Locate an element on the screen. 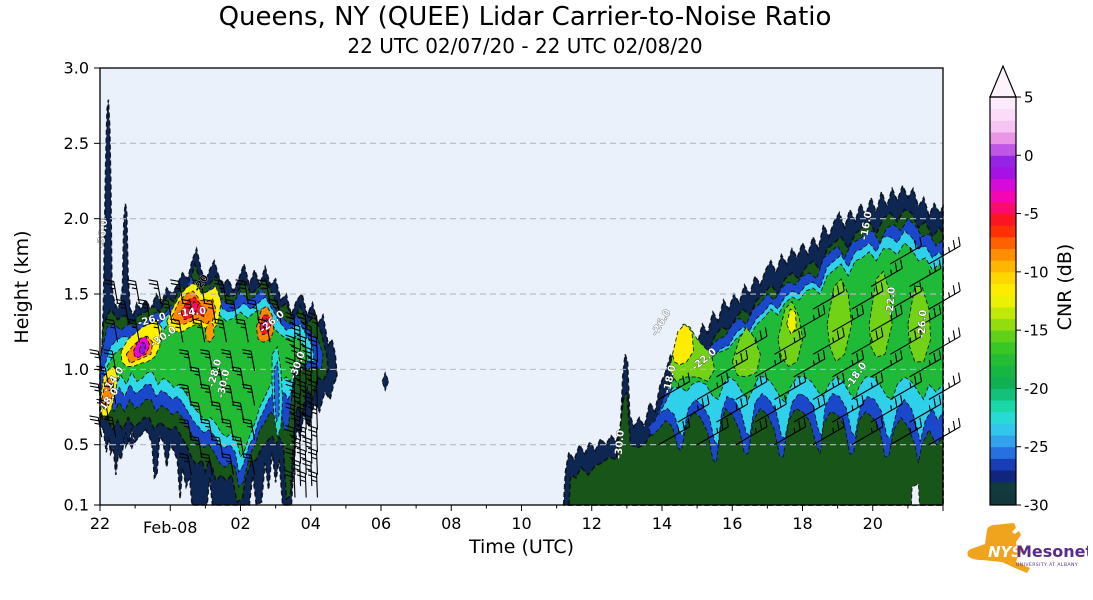 Image resolution: width=1093 pixels, height=600 pixels. colorbar-frame is located at coordinates (1003, 301).